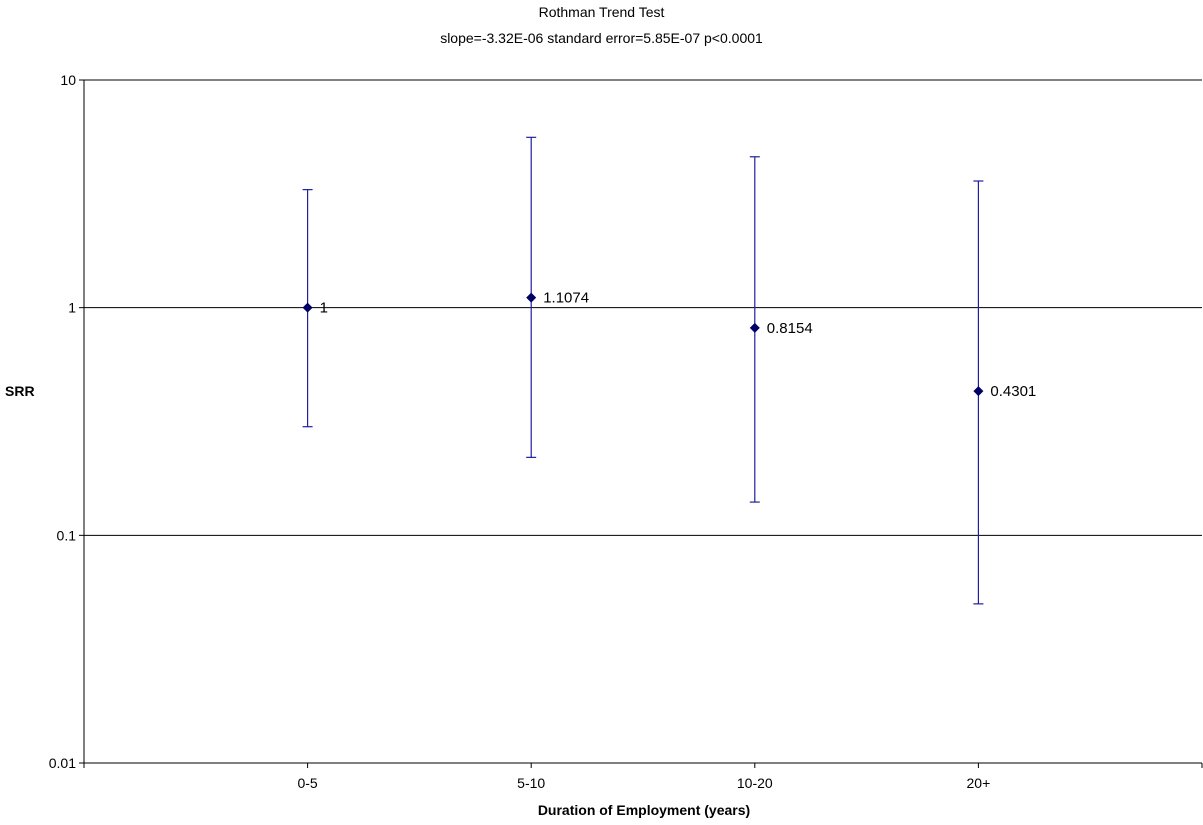 Image resolution: width=1203 pixels, height=825 pixels. What do you see at coordinates (72, 308) in the screenshot?
I see `y-tick-label: 1` at bounding box center [72, 308].